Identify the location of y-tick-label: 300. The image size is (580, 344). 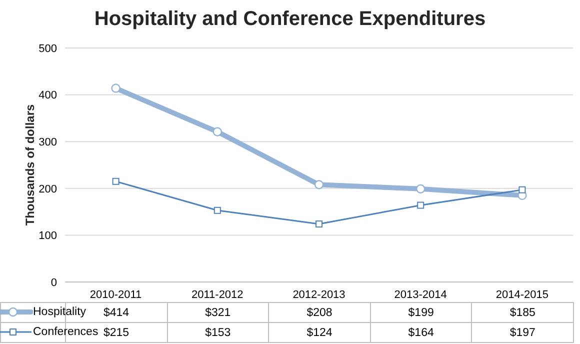
(47, 142).